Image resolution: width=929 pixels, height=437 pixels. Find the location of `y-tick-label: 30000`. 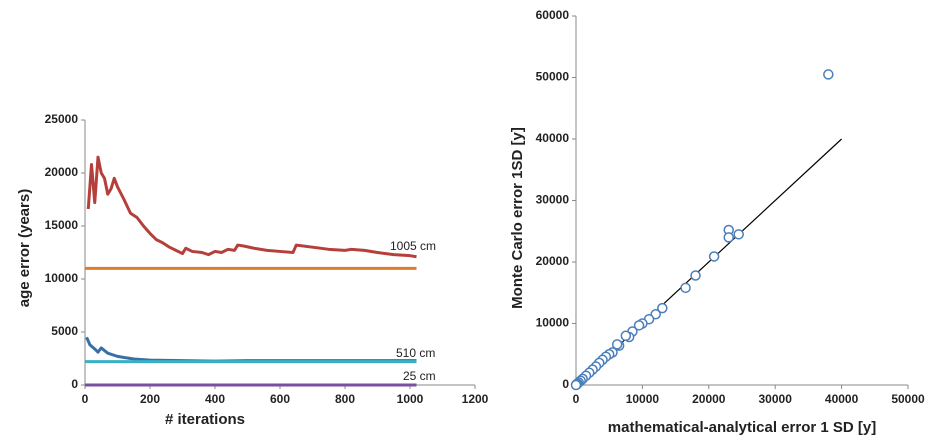

y-tick-label: 30000 is located at coordinates (553, 200).